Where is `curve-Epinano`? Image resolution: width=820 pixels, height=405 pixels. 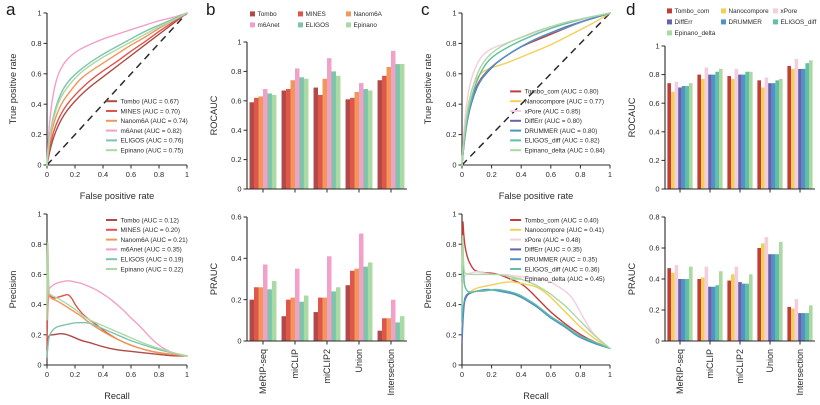 curve-Epinano is located at coordinates (117, 299).